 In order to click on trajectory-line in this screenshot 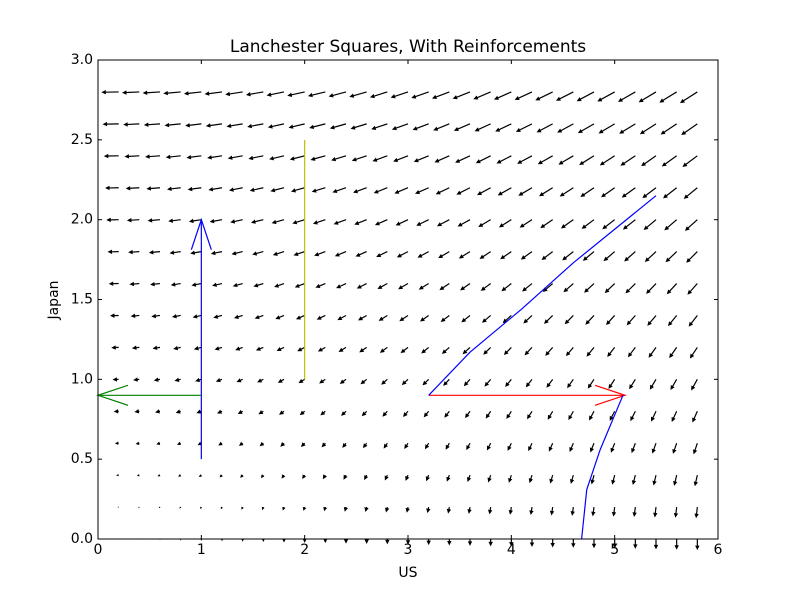, I will do `click(602, 467)`.